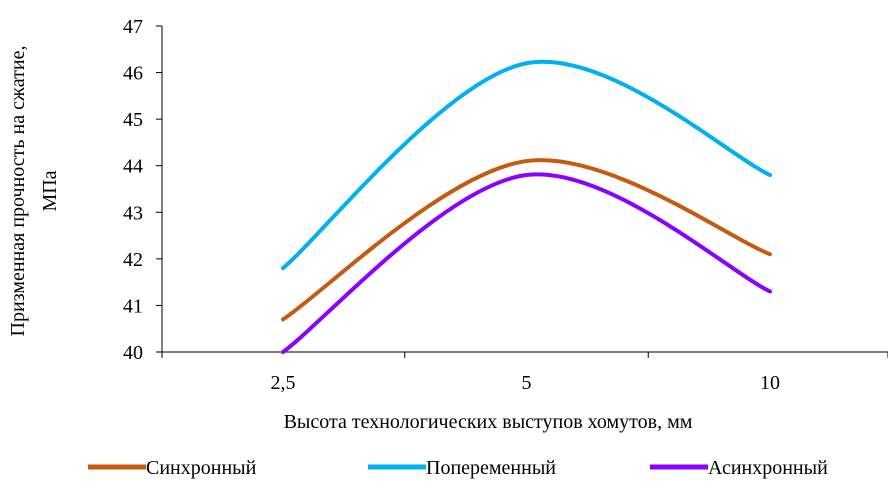 The width and height of the screenshot is (888, 485). What do you see at coordinates (768, 468) in the screenshot?
I see `legend-label-3: Асинхронный` at bounding box center [768, 468].